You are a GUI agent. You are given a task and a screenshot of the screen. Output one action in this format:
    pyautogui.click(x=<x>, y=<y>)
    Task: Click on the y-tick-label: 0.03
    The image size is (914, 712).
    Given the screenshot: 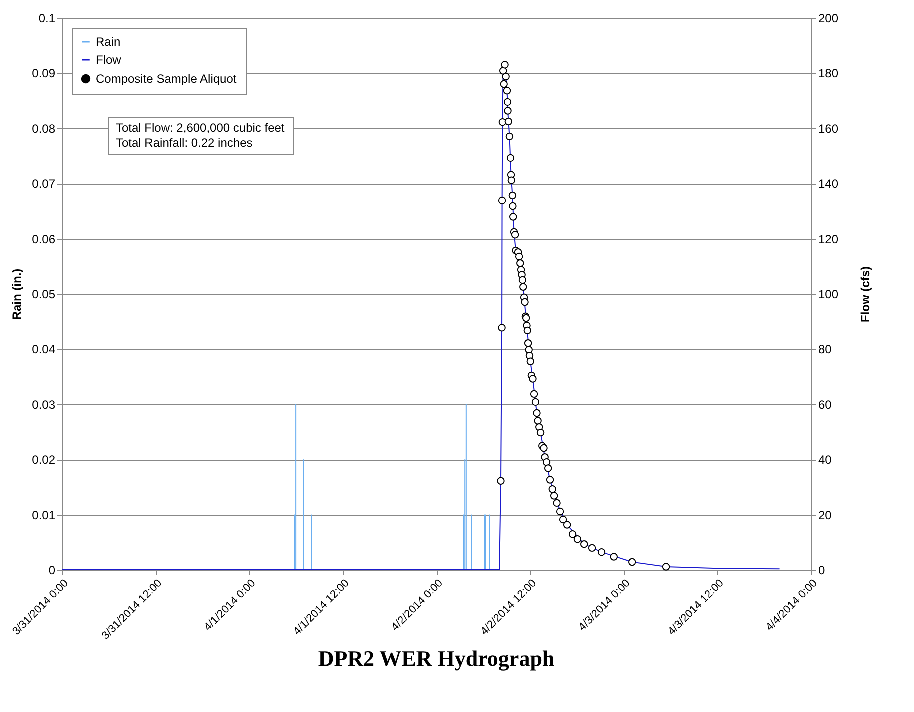 What is the action you would take?
    pyautogui.click(x=44, y=405)
    